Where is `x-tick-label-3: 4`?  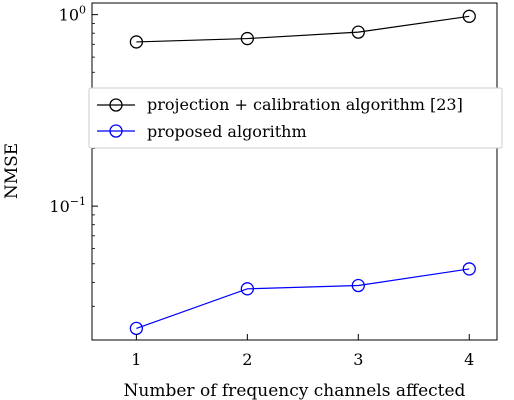 x-tick-label-3: 4 is located at coordinates (469, 359).